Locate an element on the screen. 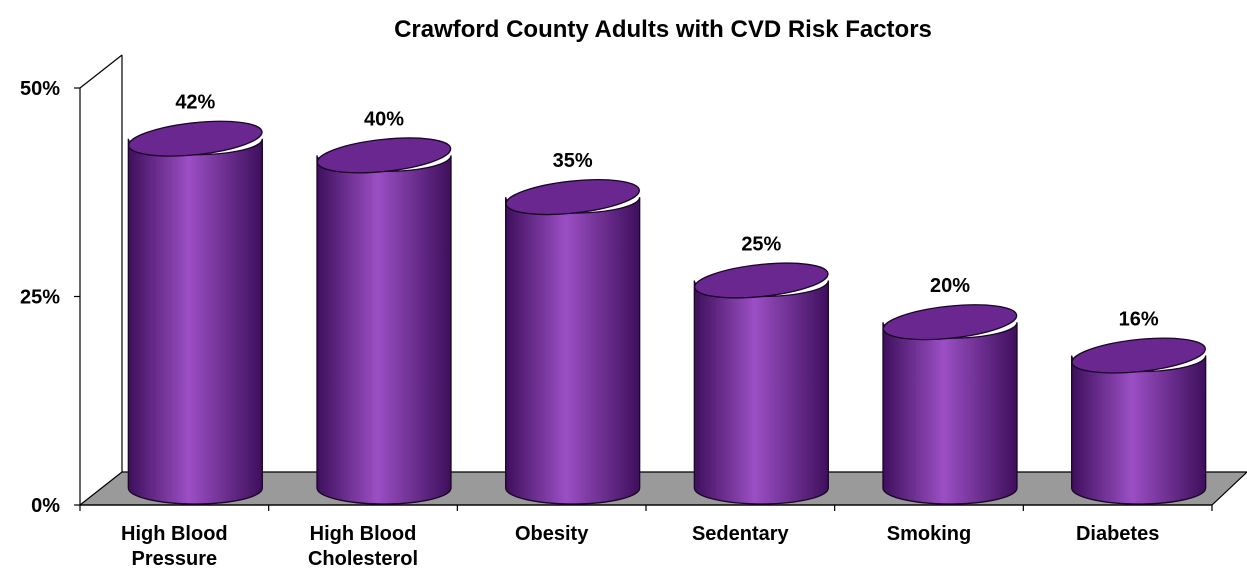 This screenshot has width=1247, height=570. x-tick-label: Cholesterol is located at coordinates (363, 559).